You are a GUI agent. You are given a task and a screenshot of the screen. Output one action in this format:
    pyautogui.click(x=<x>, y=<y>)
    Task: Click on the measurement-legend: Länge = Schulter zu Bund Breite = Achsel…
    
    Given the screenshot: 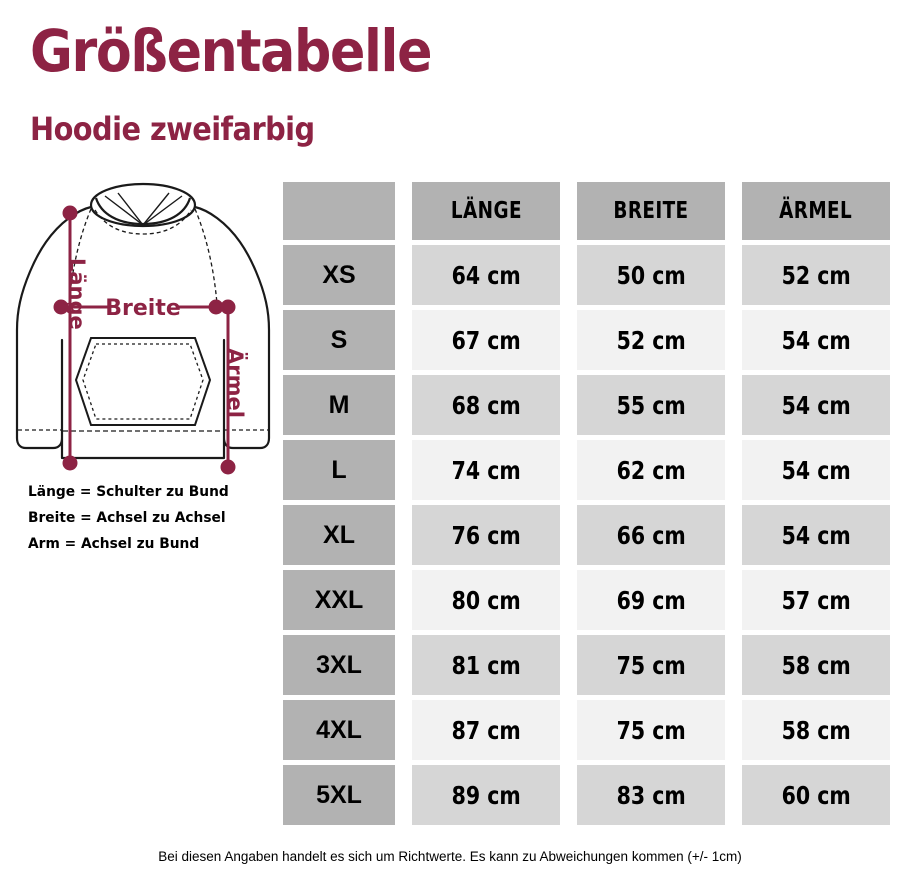 What is the action you would take?
    pyautogui.click(x=153, y=523)
    